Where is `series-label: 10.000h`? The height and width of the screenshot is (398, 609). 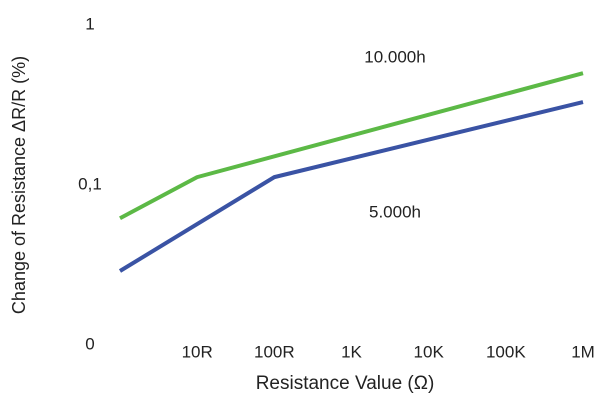
series-label: 10.000h is located at coordinates (394, 56).